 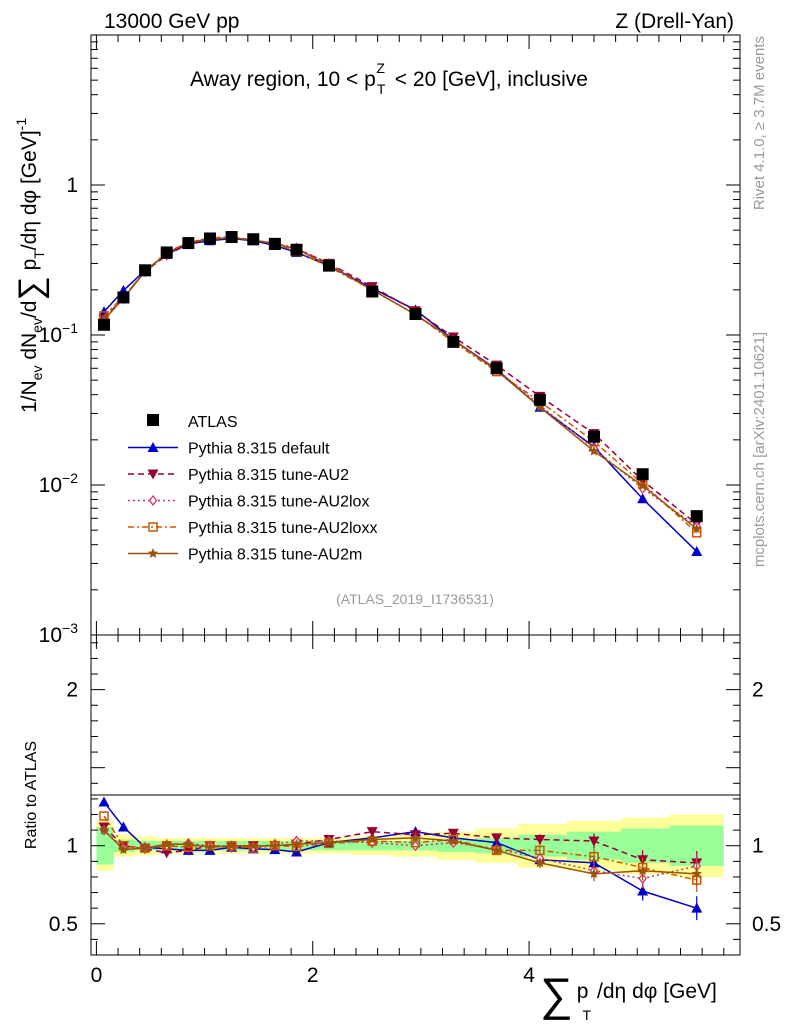 What do you see at coordinates (268, 475) in the screenshot?
I see `legend-label-pythia-8-315-tune-au2: Pythia 8.315 tune-AU2` at bounding box center [268, 475].